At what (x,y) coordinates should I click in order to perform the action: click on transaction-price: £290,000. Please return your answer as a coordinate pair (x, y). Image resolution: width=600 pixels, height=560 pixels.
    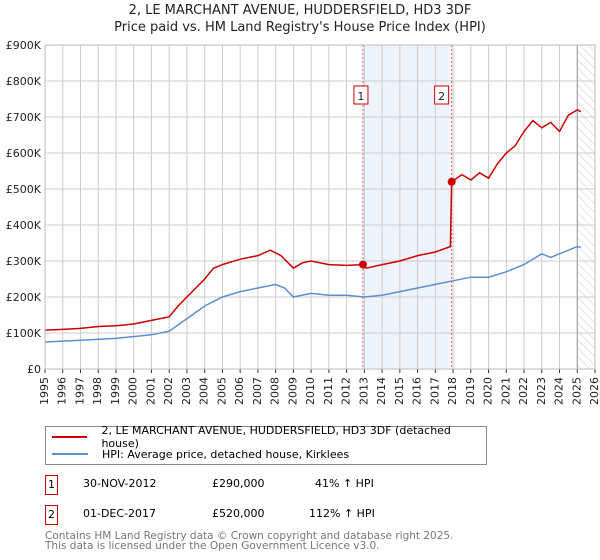
    Looking at the image, I should click on (238, 483).